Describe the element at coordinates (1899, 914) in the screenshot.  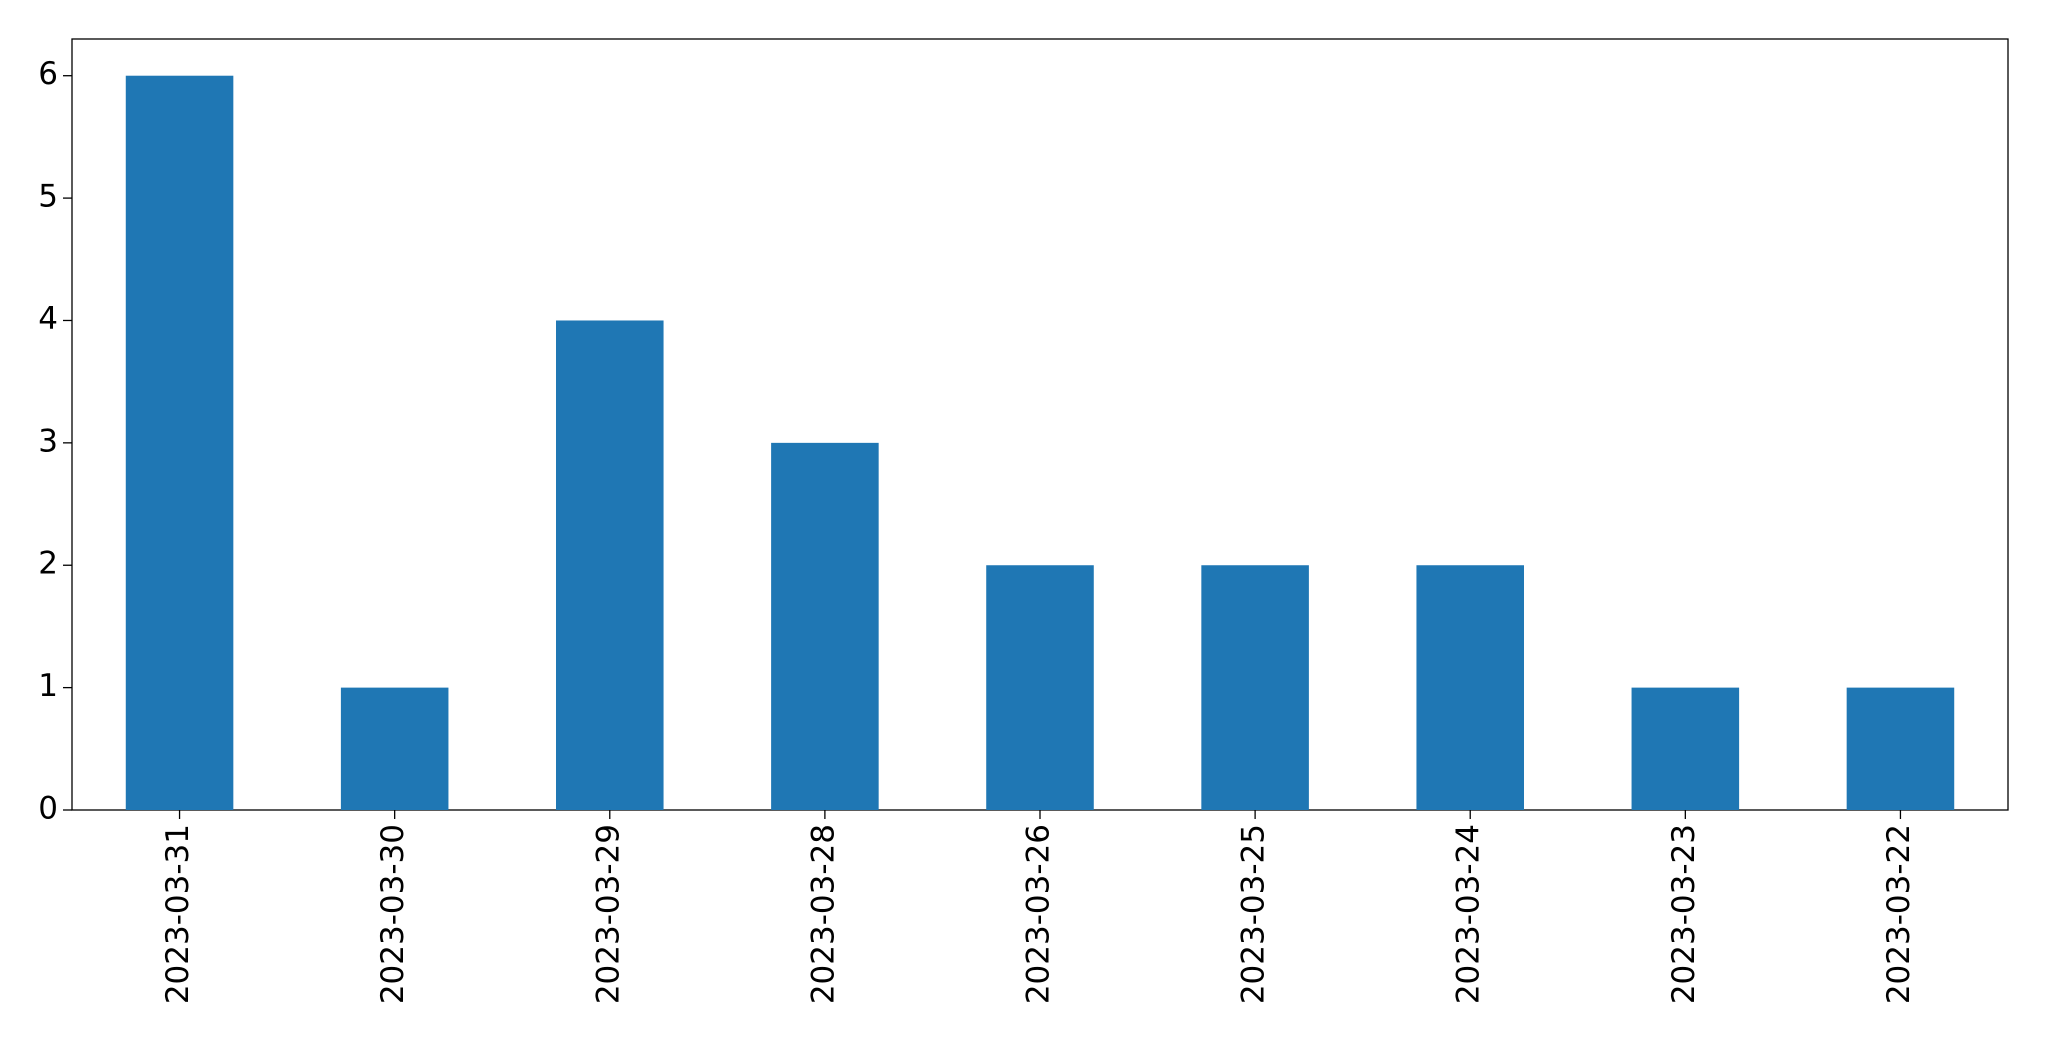
I see `x-tick-label: 2023-03-22` at that location.